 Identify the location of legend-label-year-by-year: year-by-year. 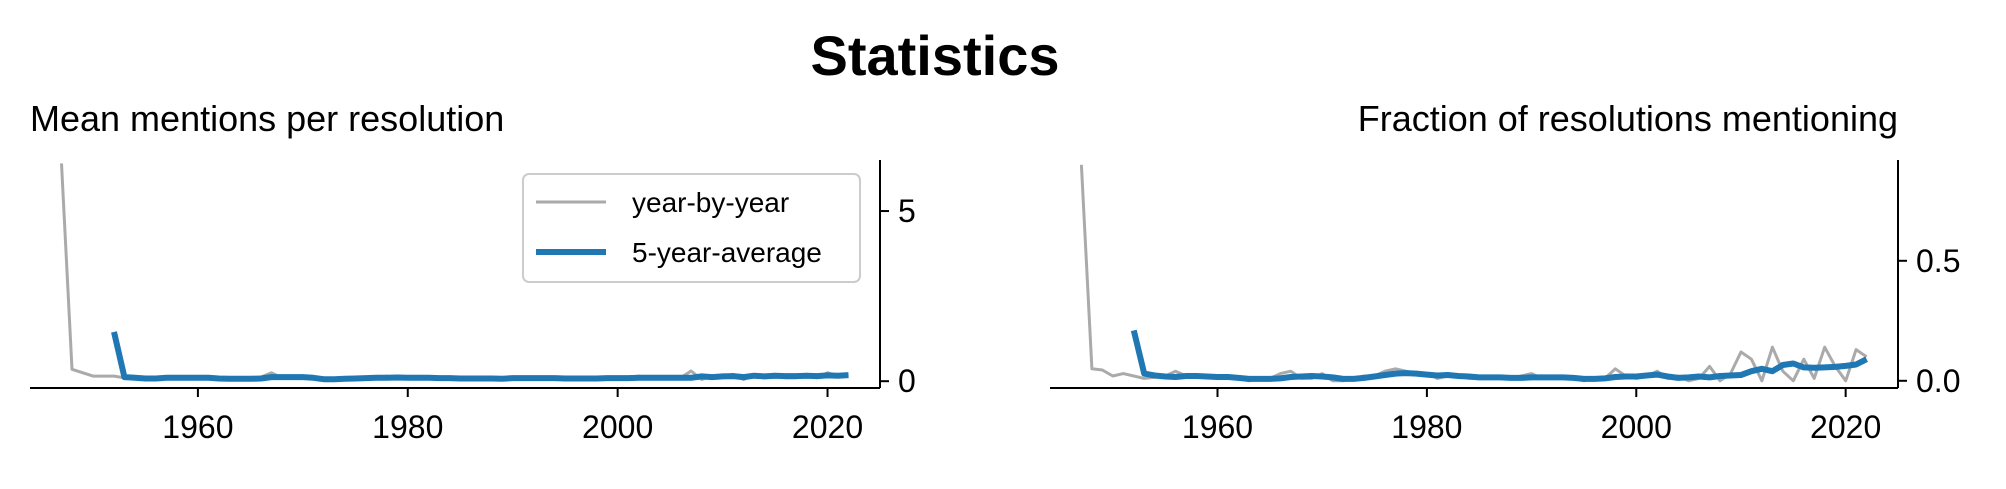
(710, 202).